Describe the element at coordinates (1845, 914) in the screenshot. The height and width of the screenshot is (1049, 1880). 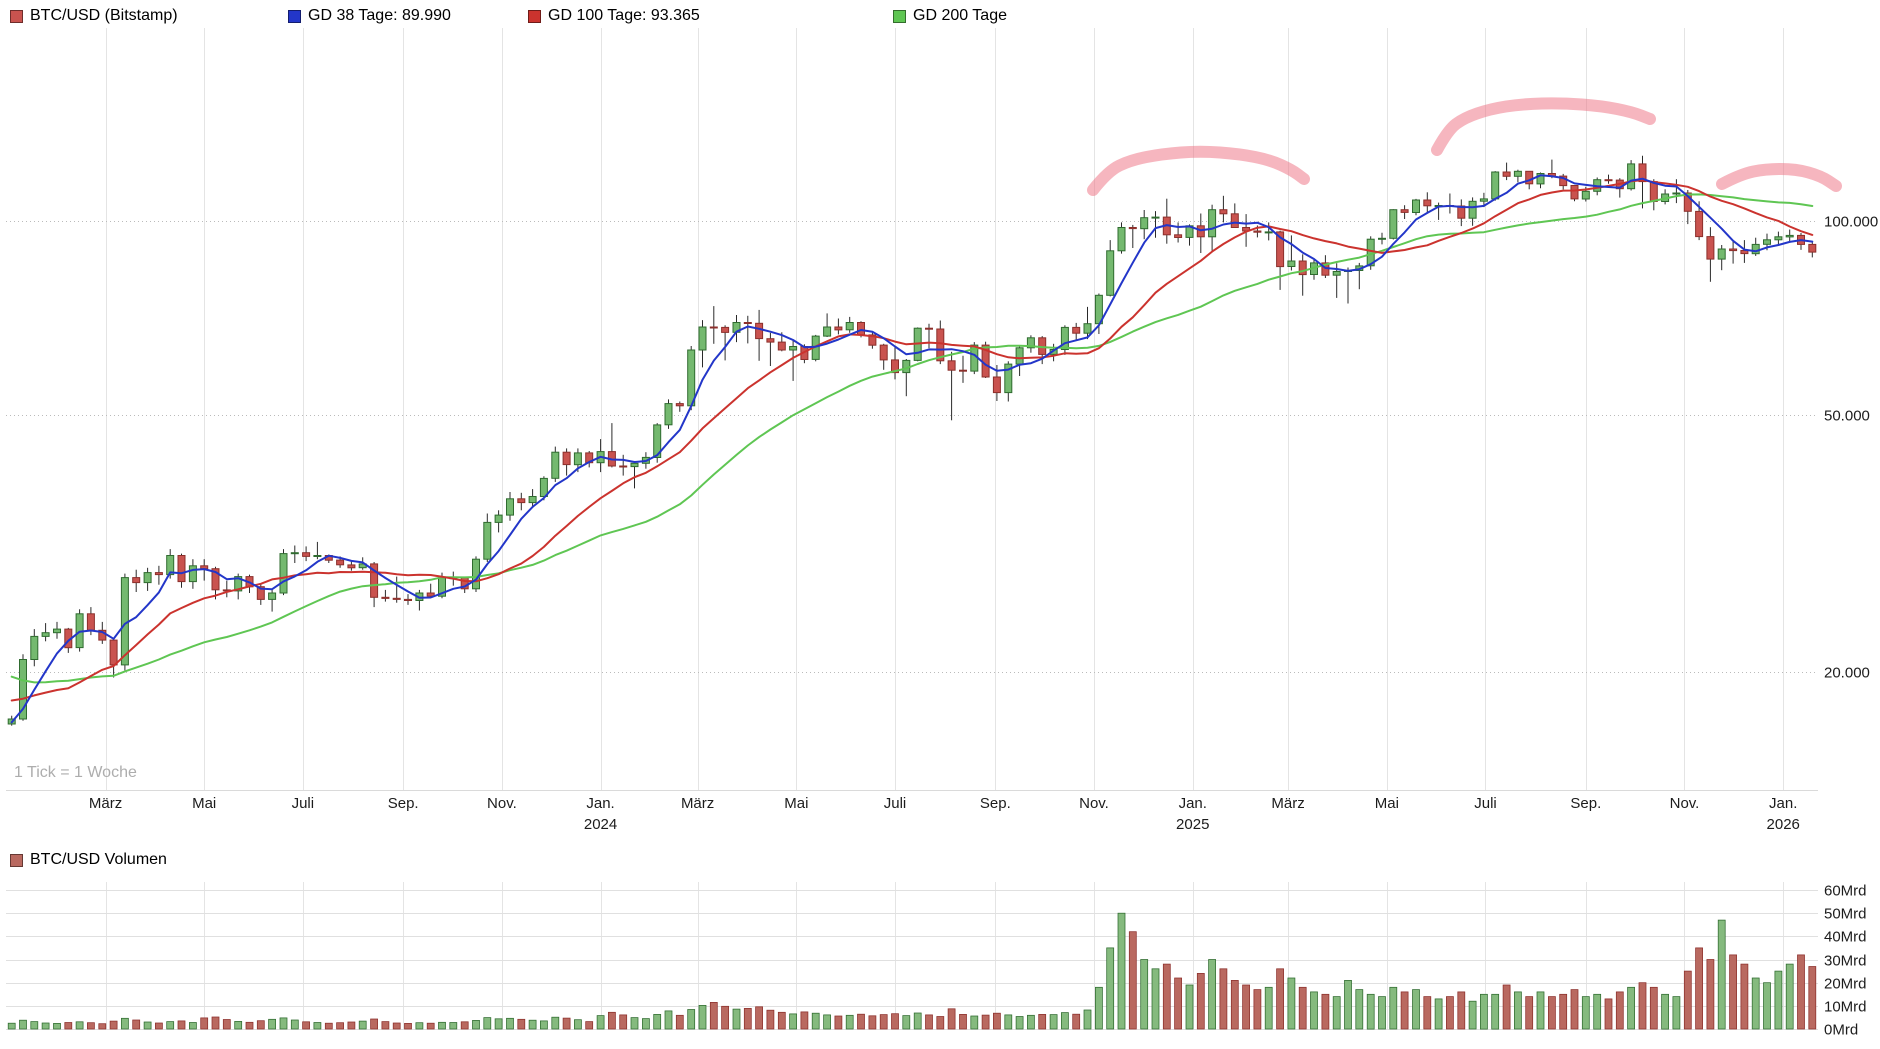
I see `volume-axis-label: 50Mrd` at that location.